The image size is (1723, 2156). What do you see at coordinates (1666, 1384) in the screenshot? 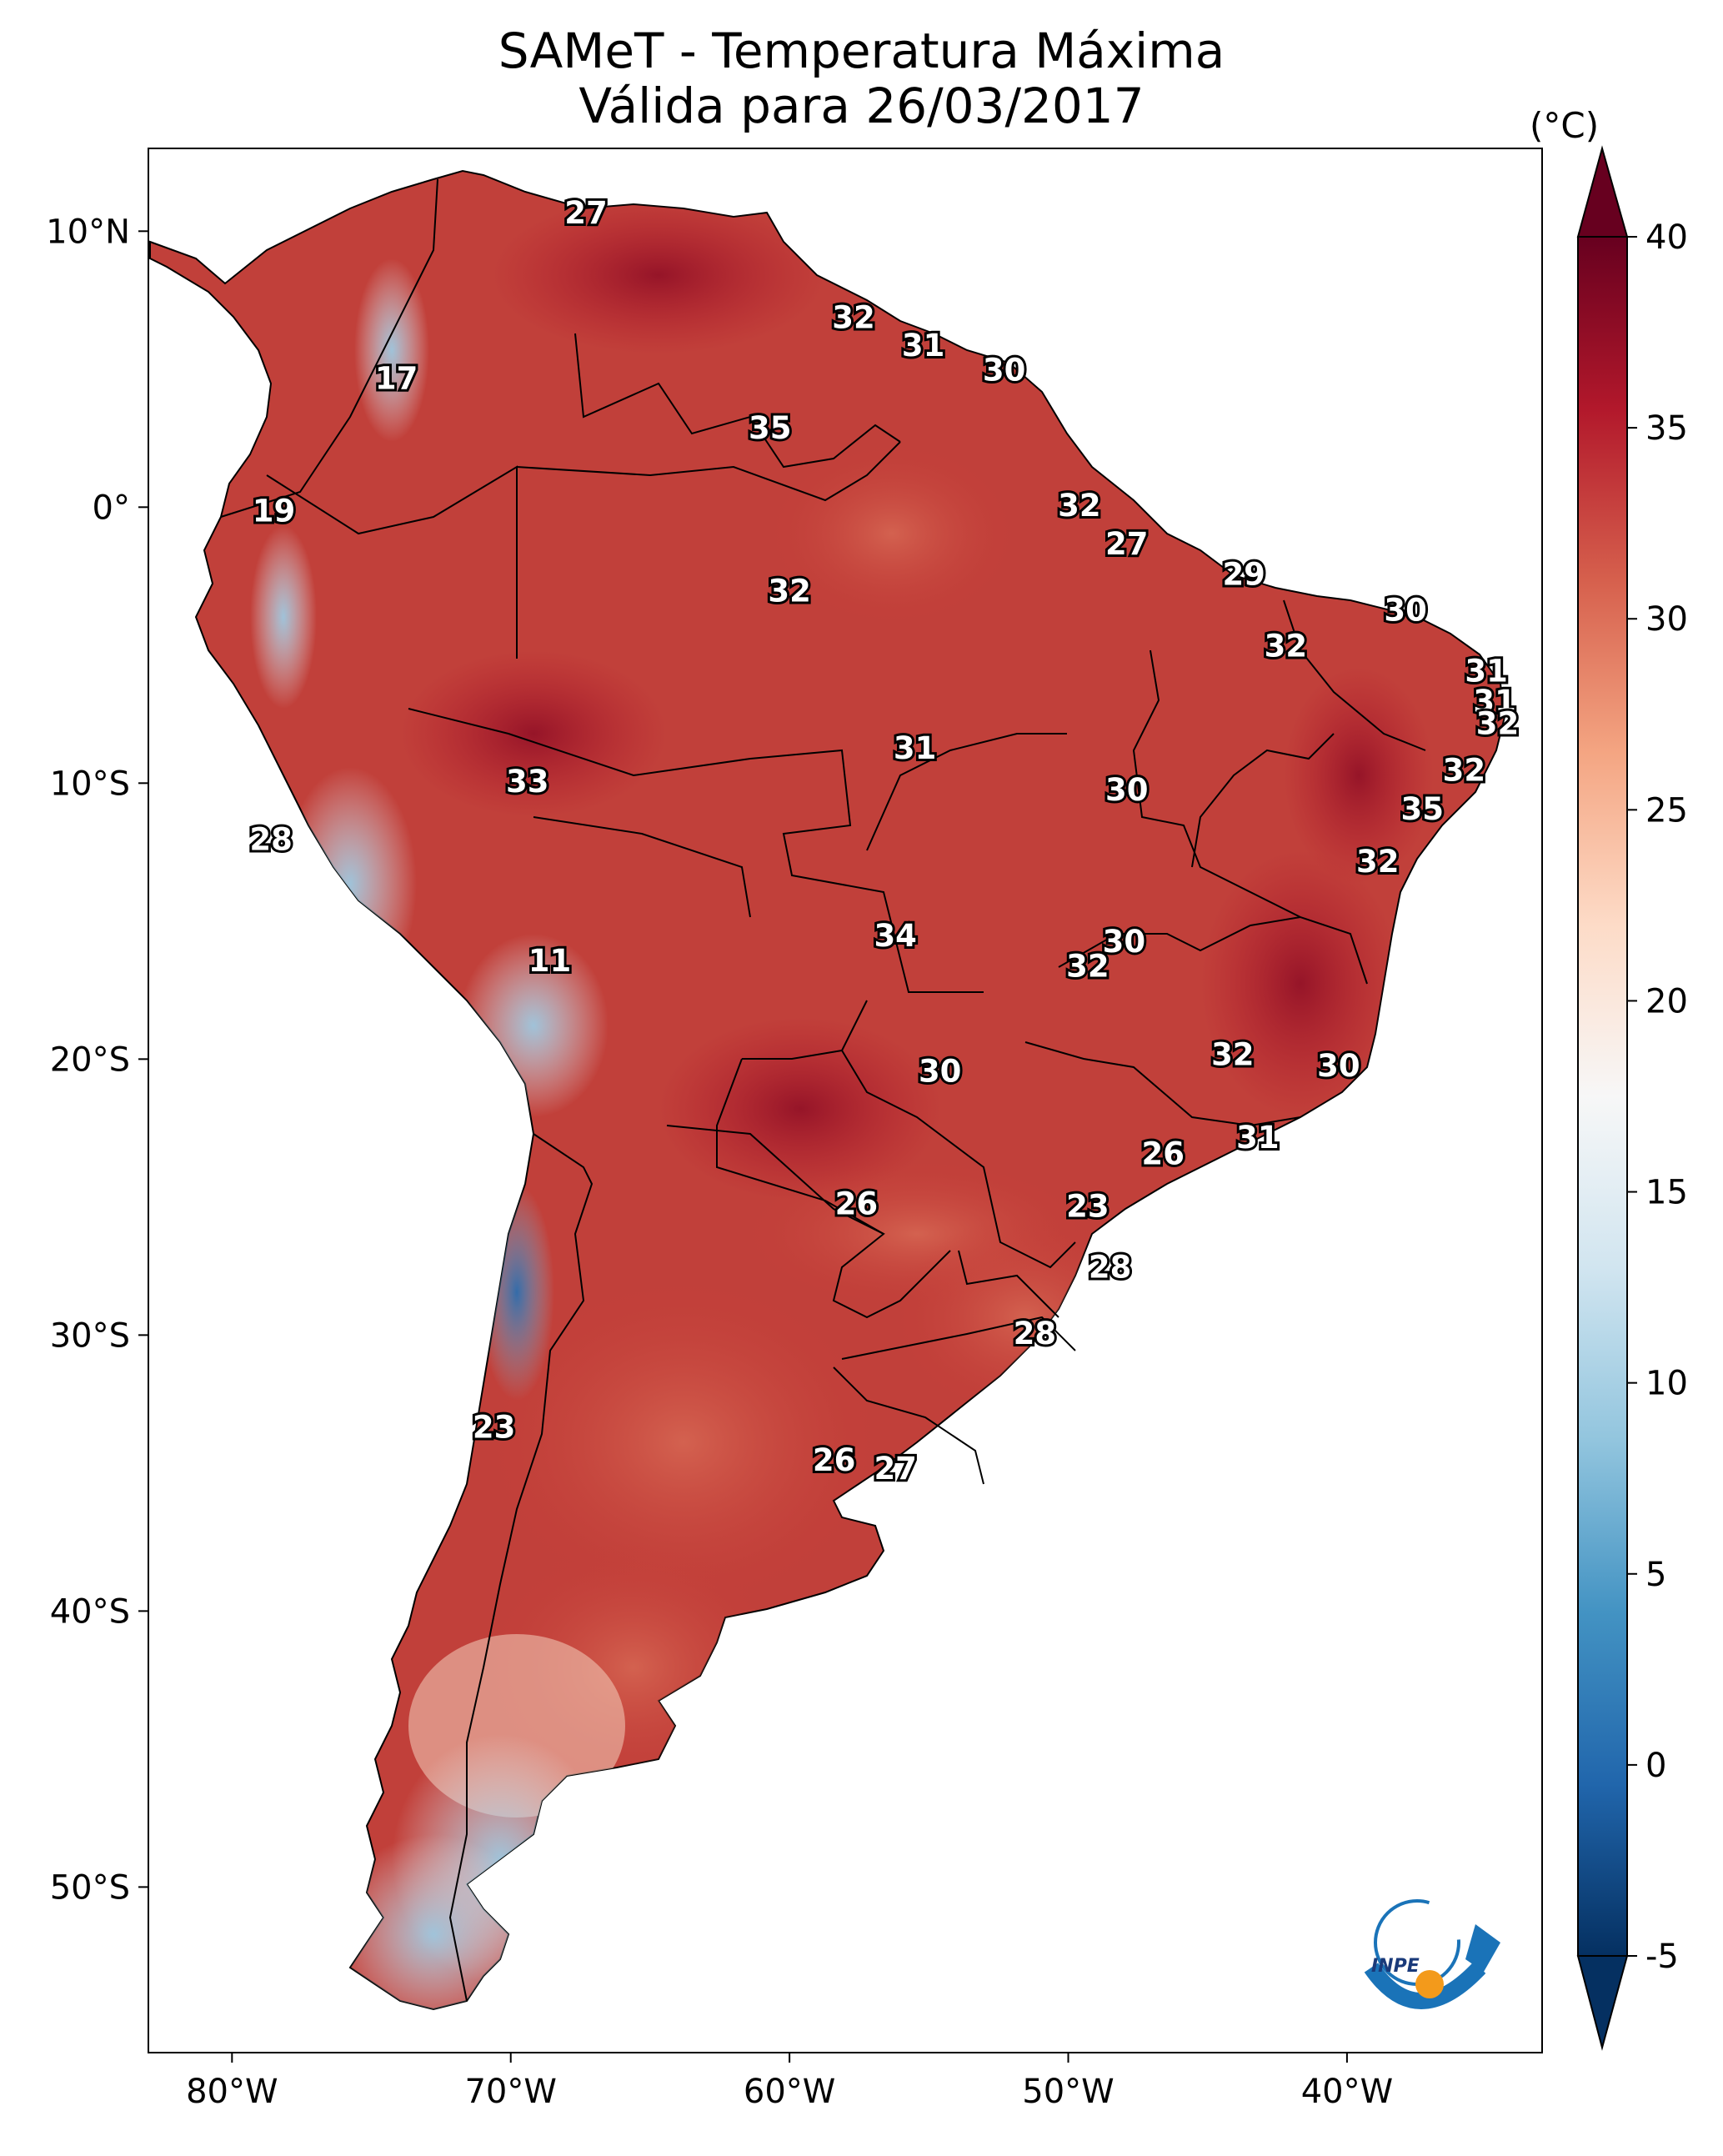
I see `colorbar-tick-label: 10` at bounding box center [1666, 1384].